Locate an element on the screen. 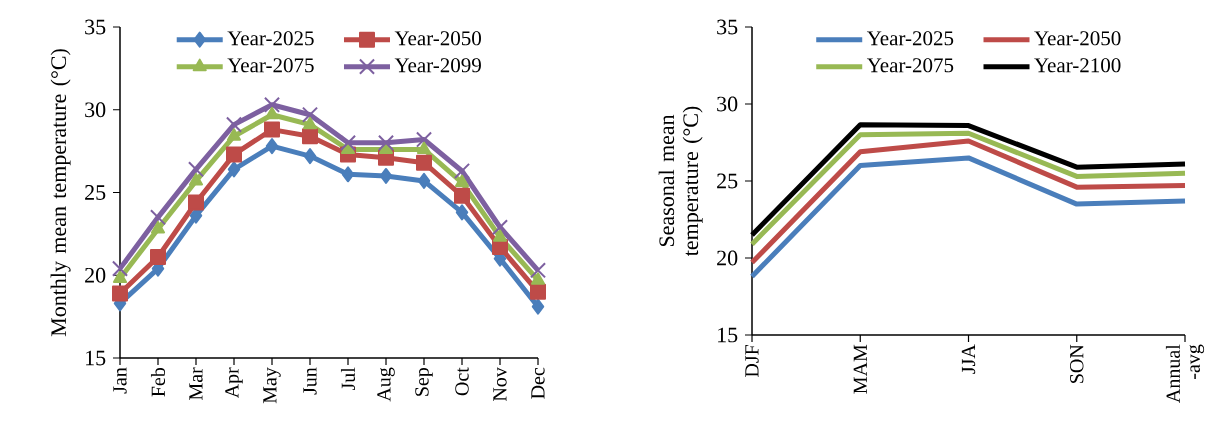 This screenshot has height=426, width=1219. x-tick-label: Jul is located at coordinates (348, 379).